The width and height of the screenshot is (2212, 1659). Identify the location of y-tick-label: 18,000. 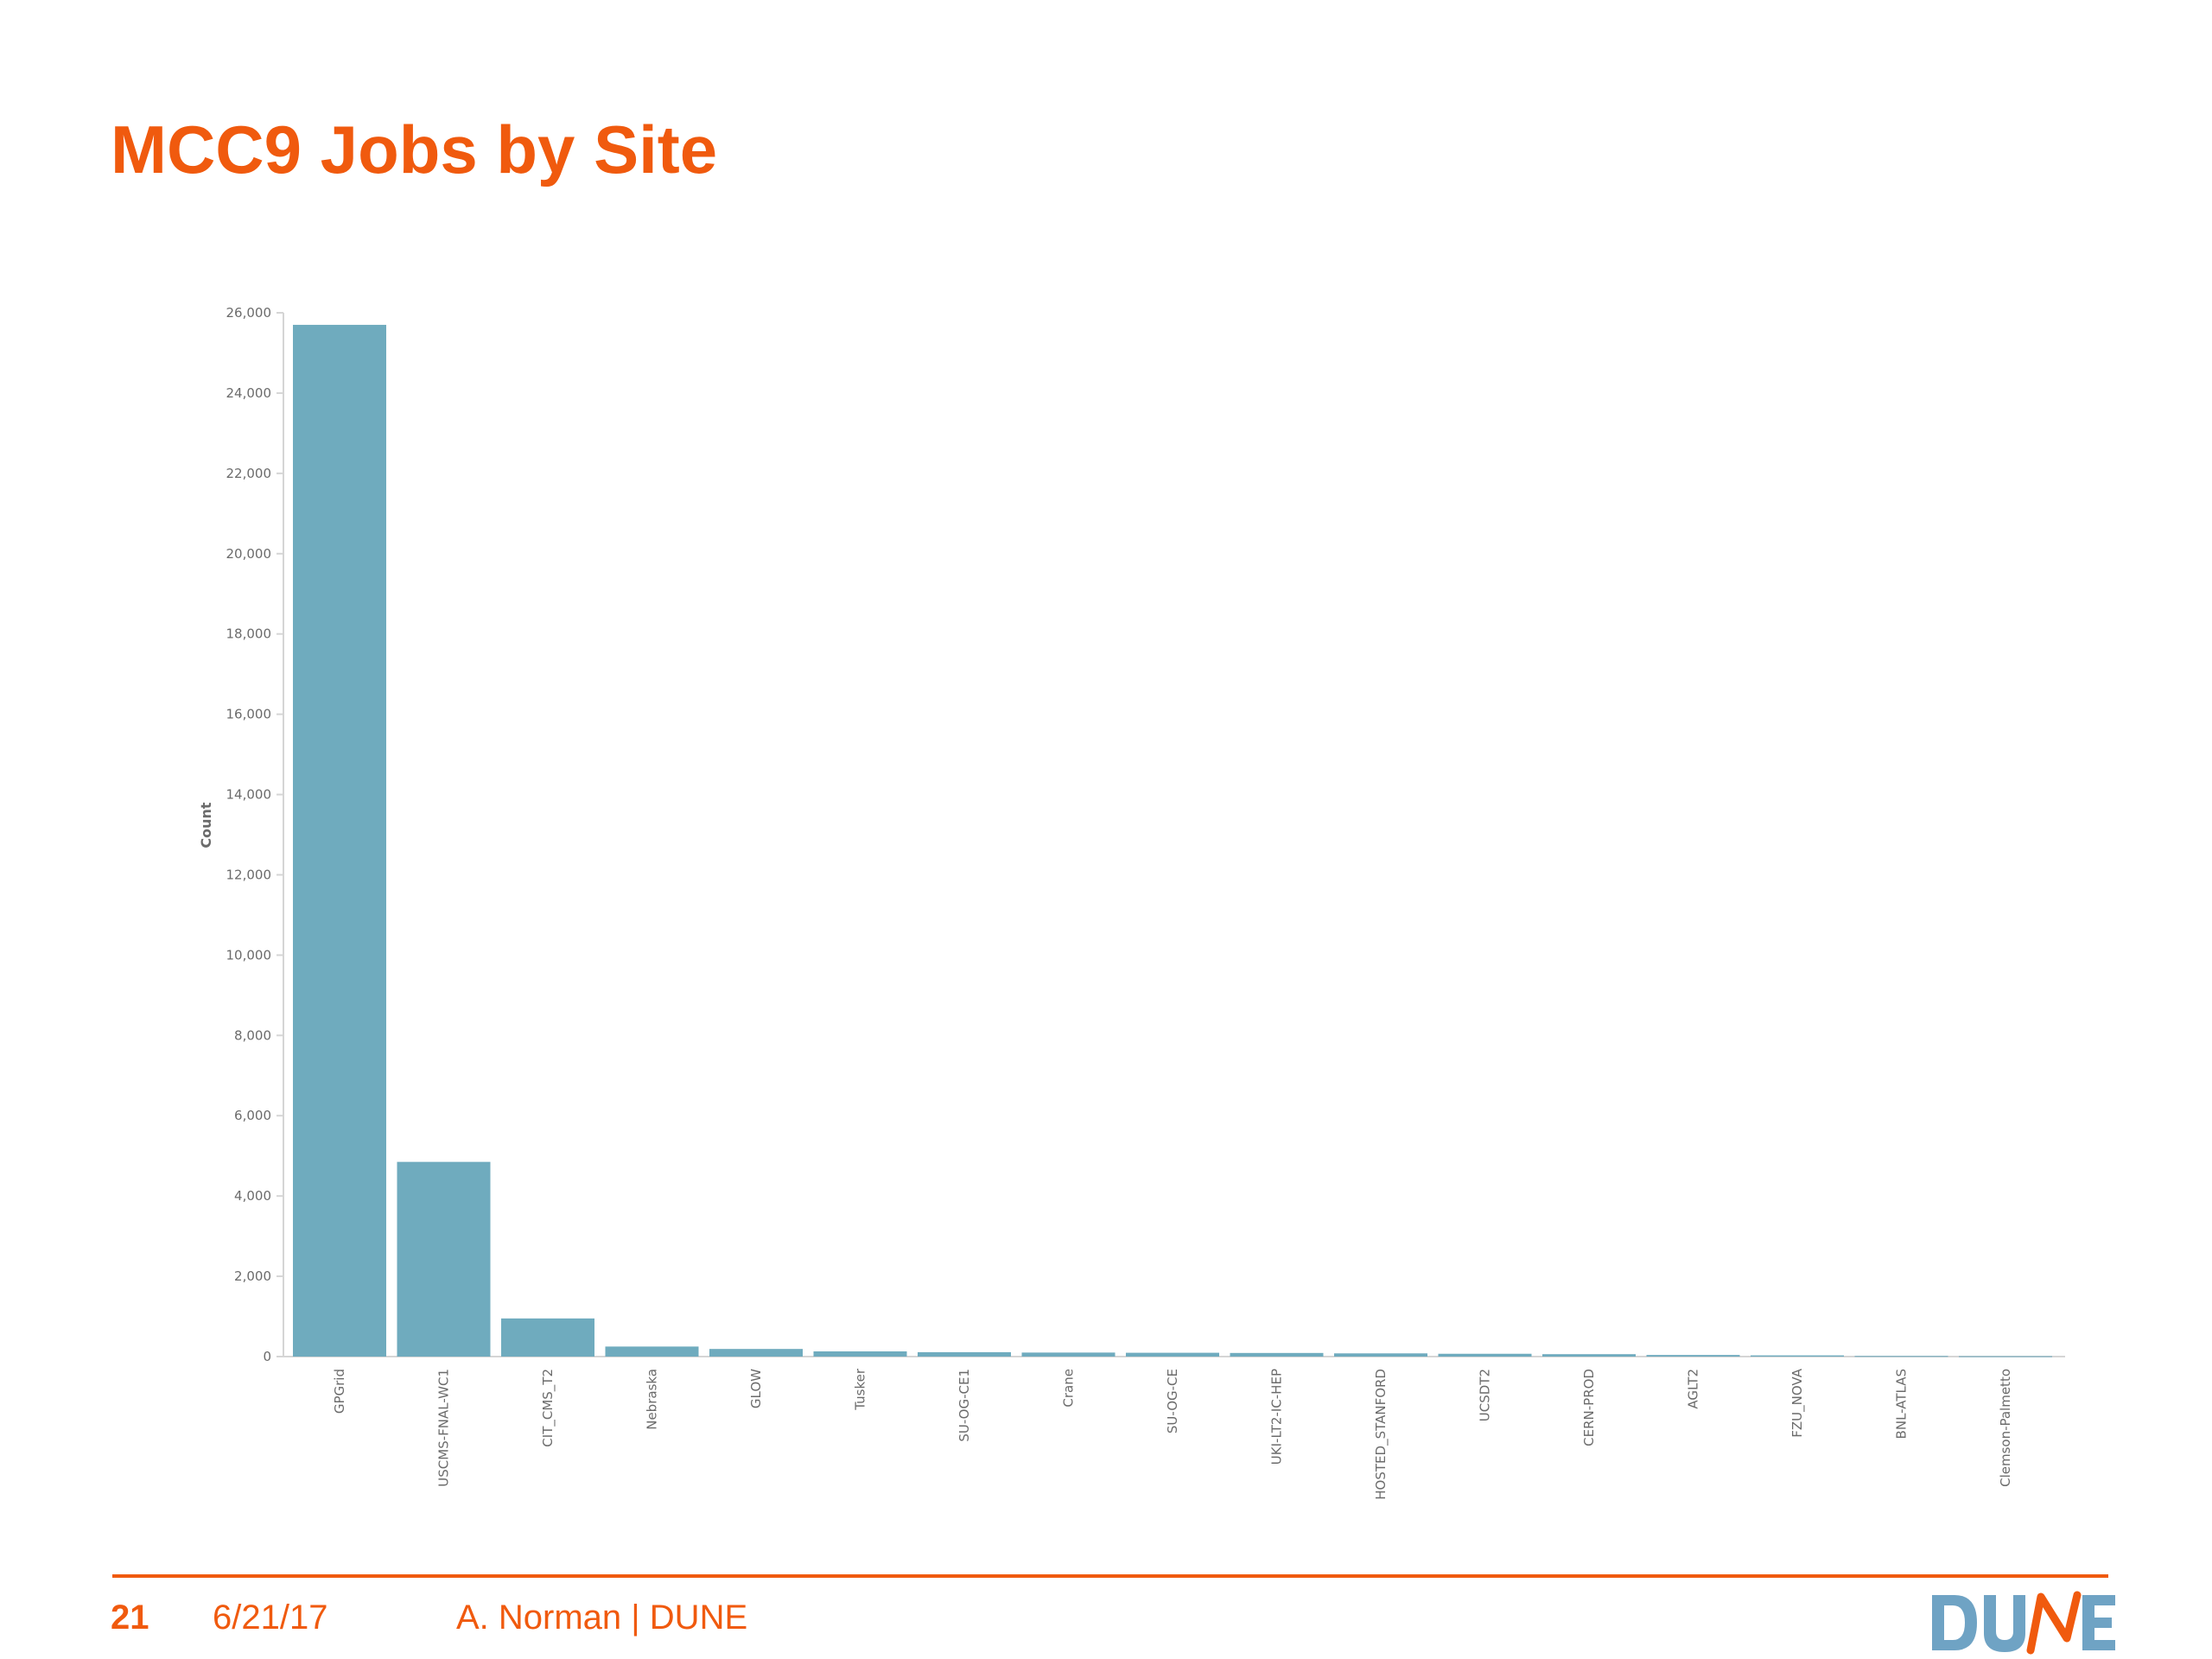
(249, 634).